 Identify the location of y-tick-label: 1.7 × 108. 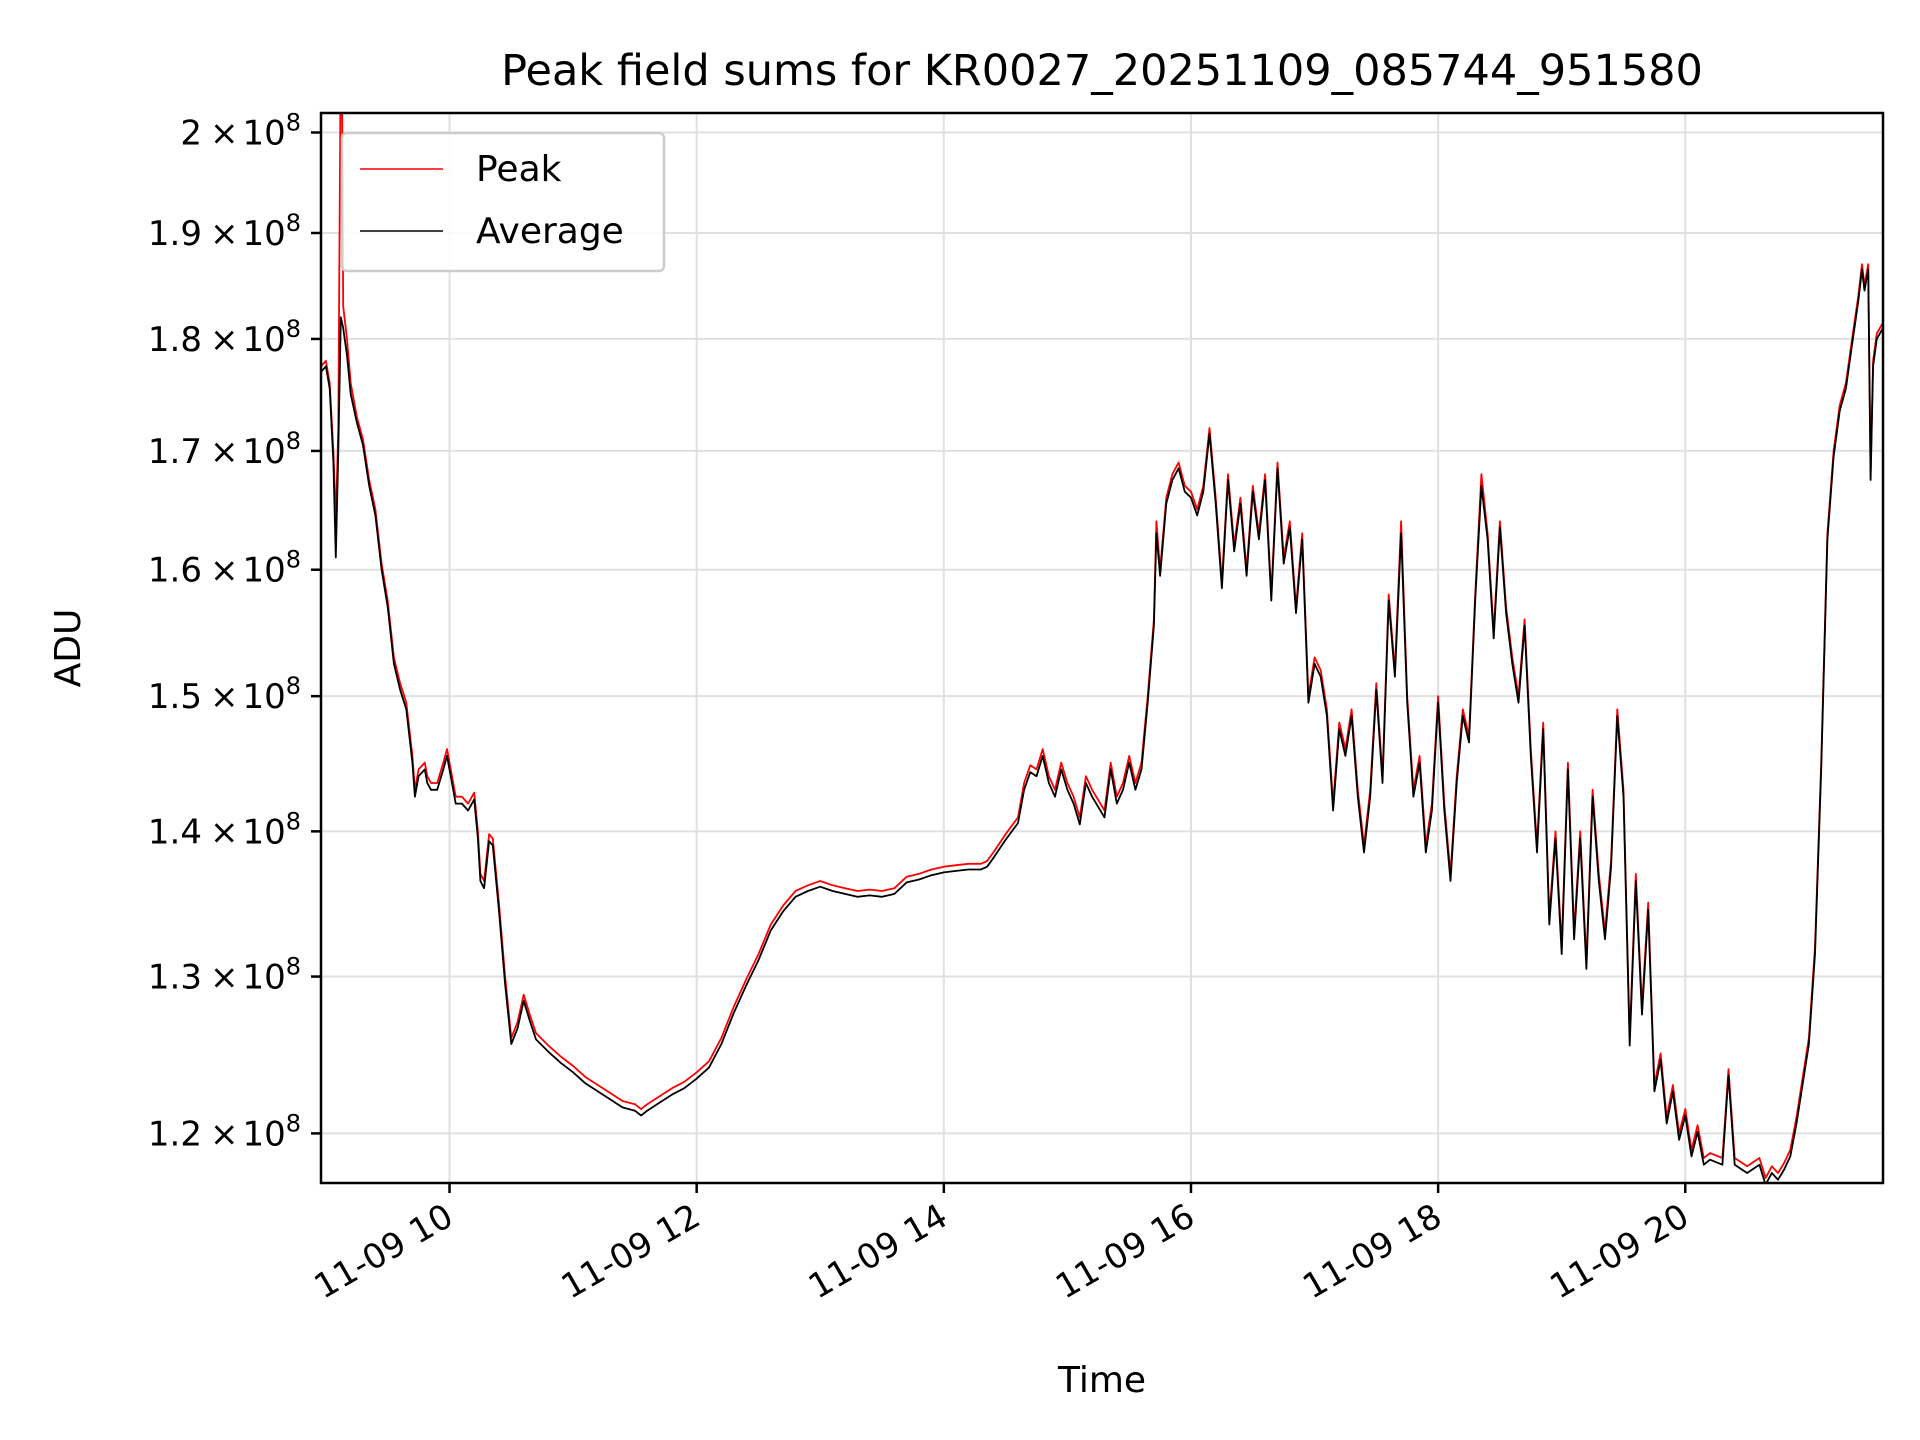
(224, 449).